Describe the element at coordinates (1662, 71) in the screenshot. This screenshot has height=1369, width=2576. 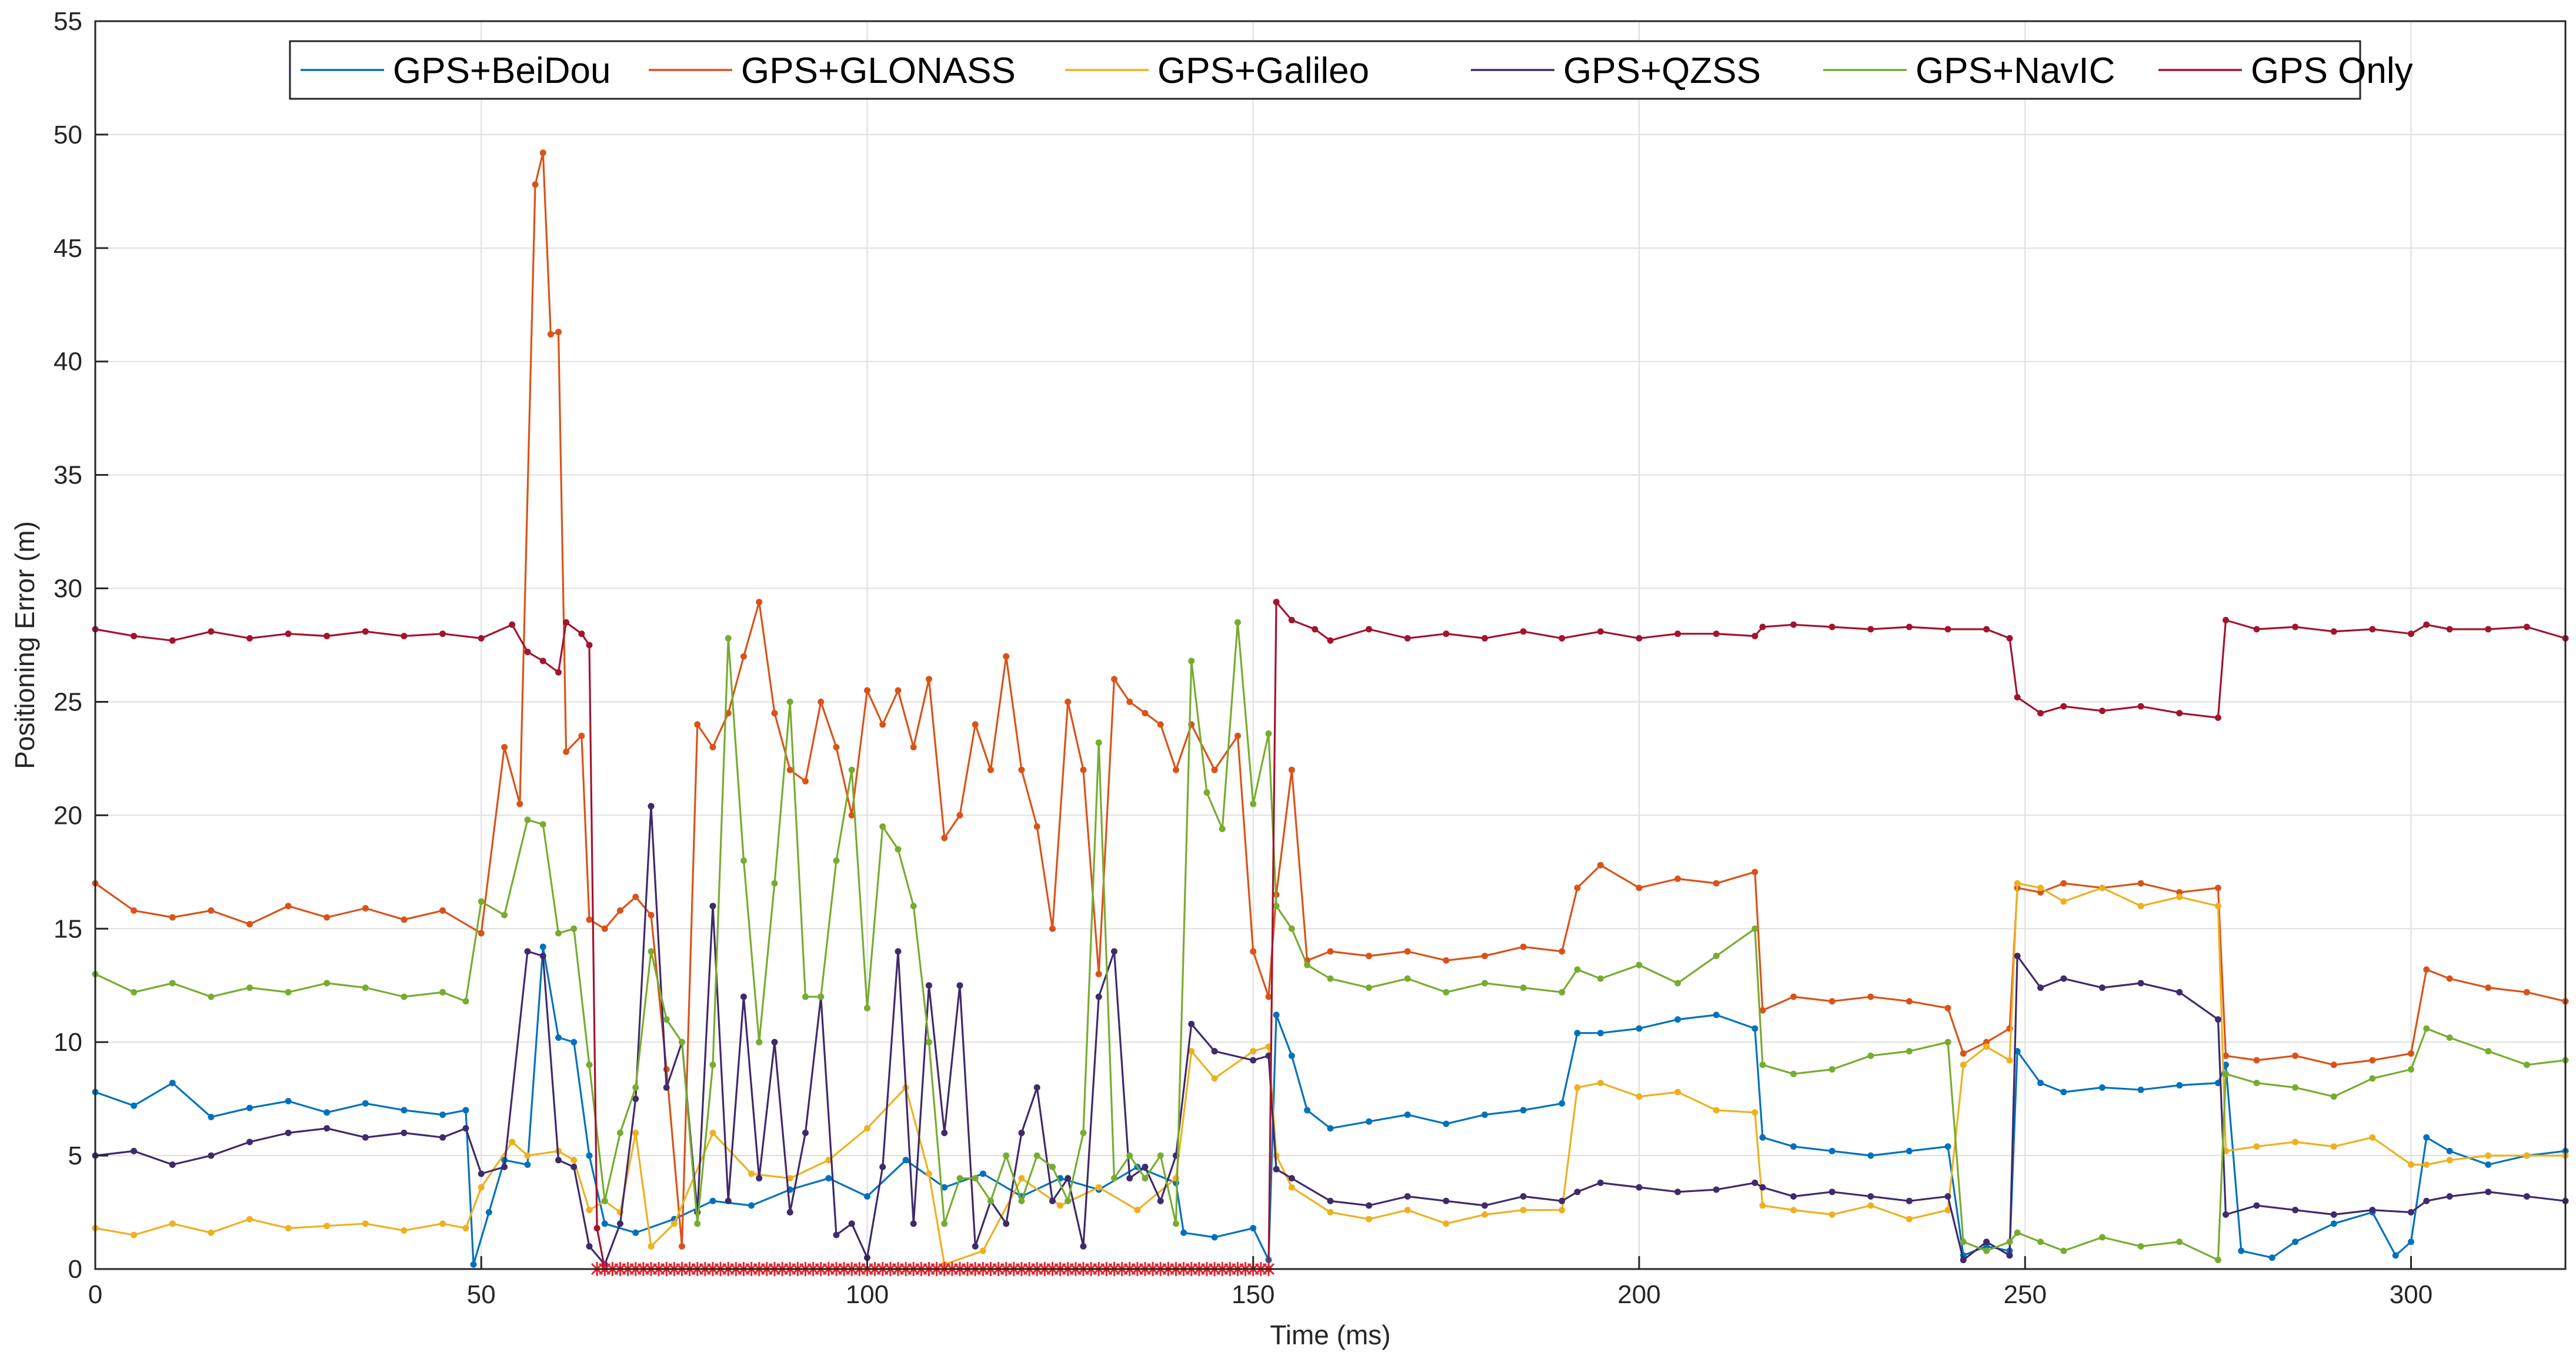
I see `legend-label-gps-qzss: GPS+QZSS` at that location.